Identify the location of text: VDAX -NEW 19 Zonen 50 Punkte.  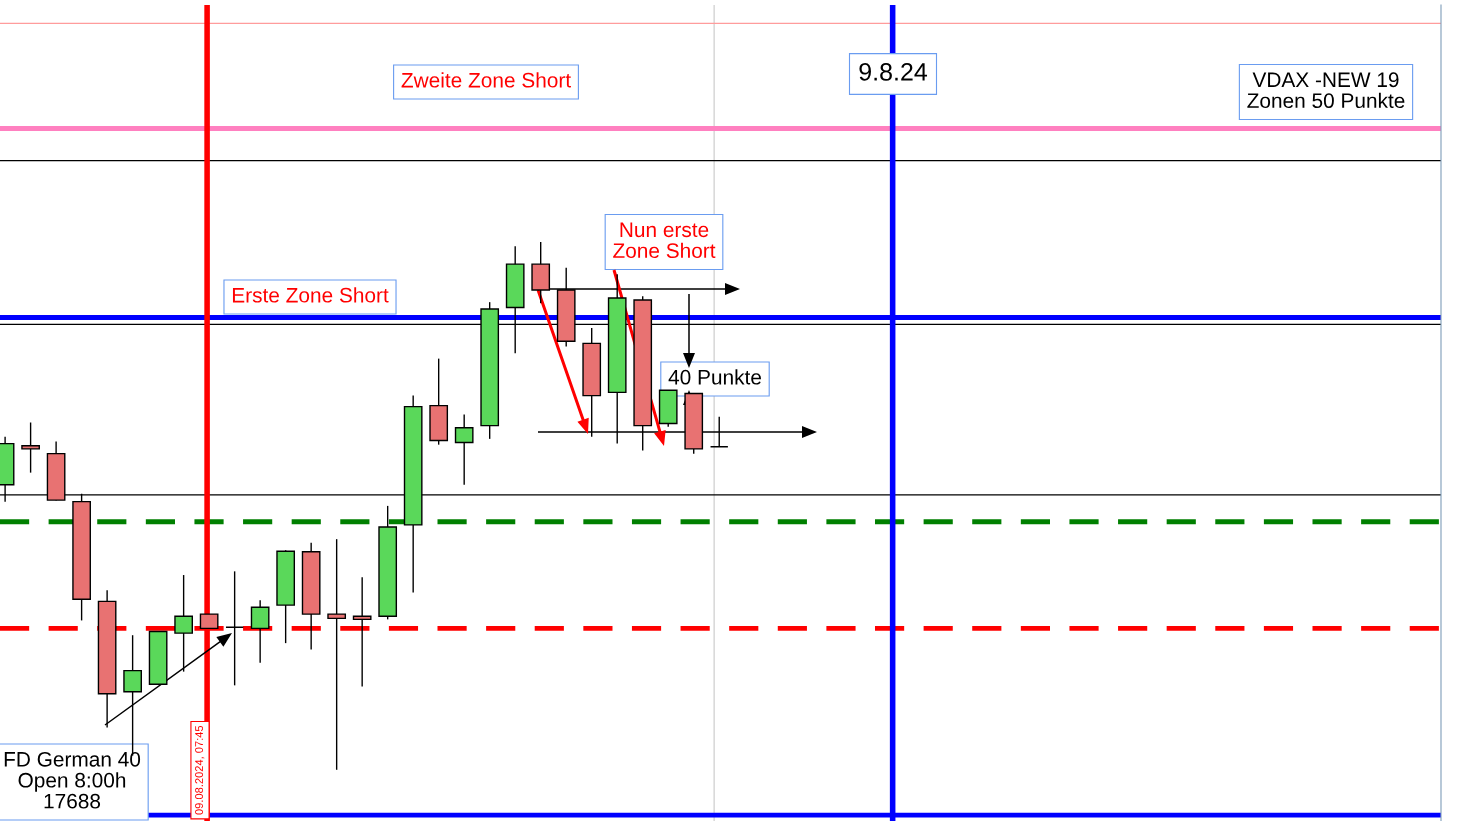
(1326, 90).